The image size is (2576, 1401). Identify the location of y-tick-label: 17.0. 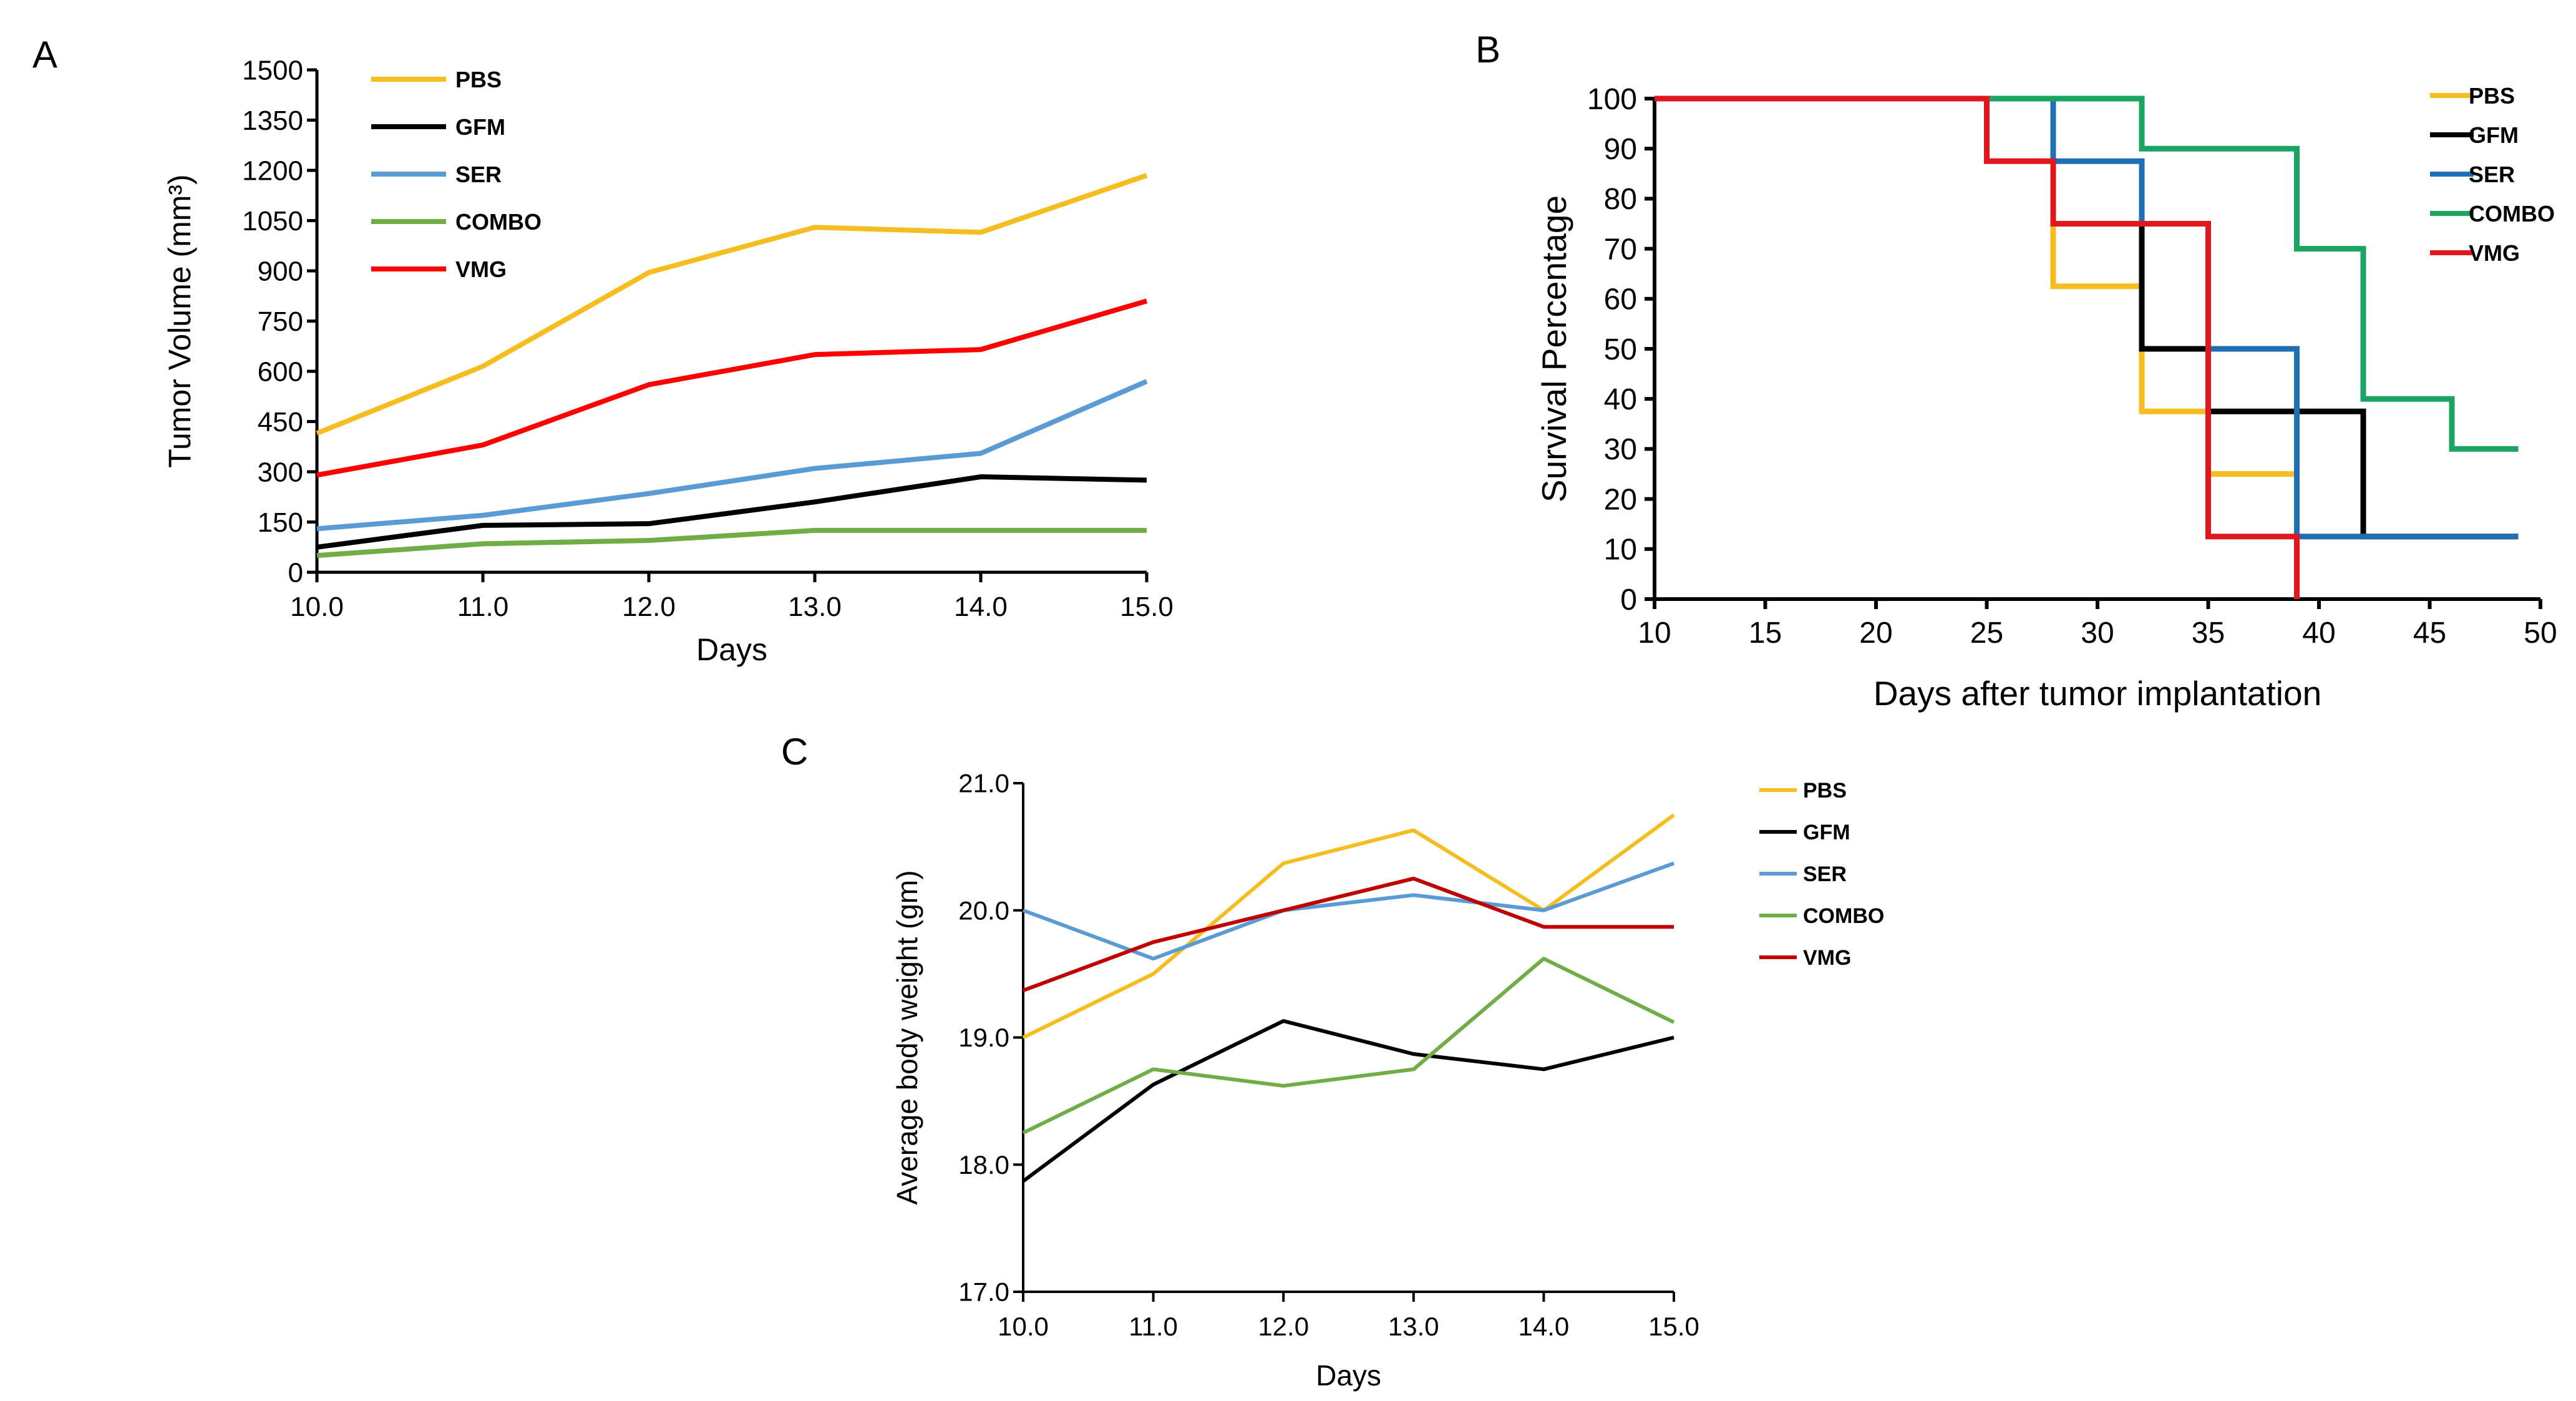
(984, 1292).